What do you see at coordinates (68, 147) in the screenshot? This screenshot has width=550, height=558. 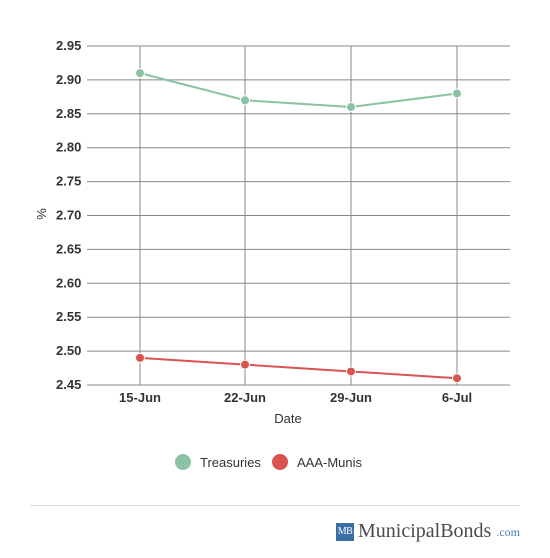 I see `y-tick-label: 2.80` at bounding box center [68, 147].